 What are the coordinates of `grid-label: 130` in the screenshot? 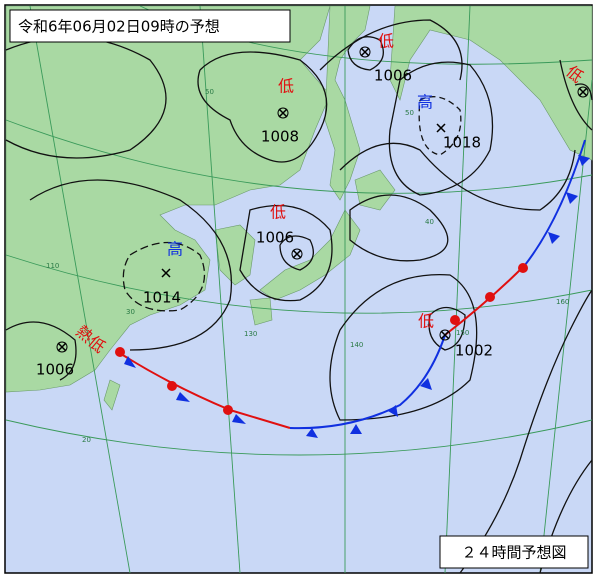 It's located at (250, 334).